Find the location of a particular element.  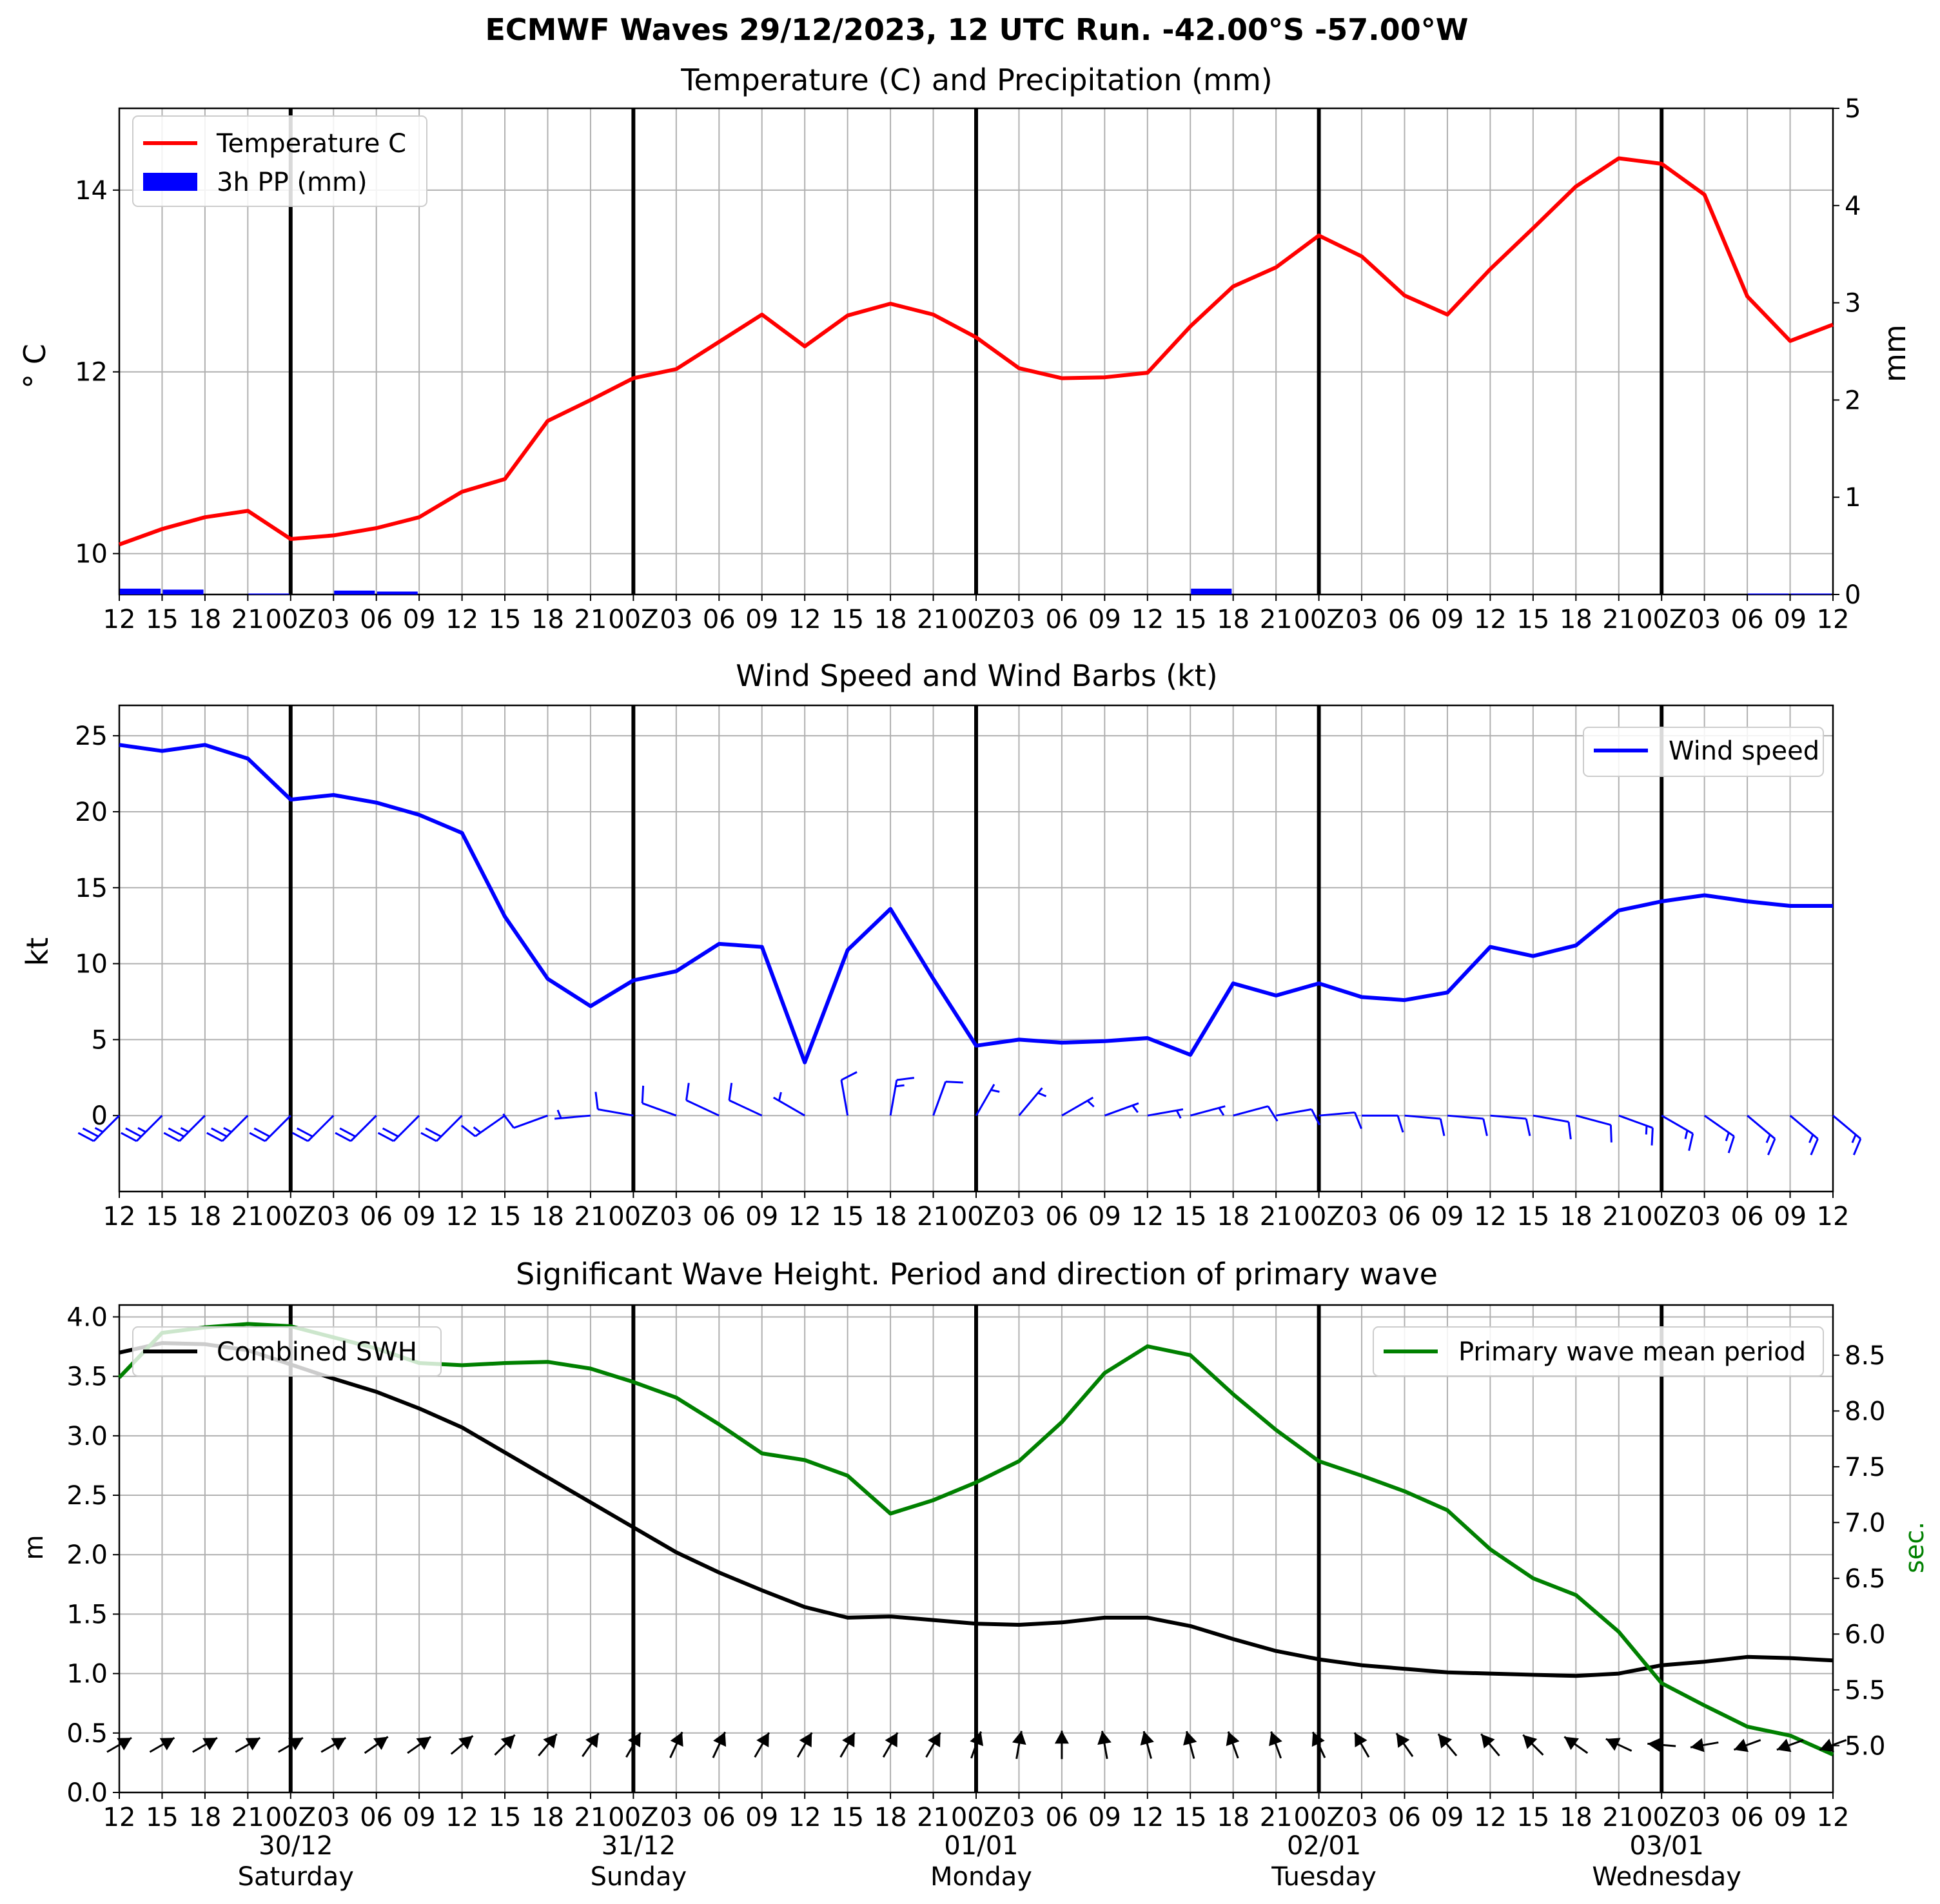

x-tick-label: 21 is located at coordinates (1619, 1217).